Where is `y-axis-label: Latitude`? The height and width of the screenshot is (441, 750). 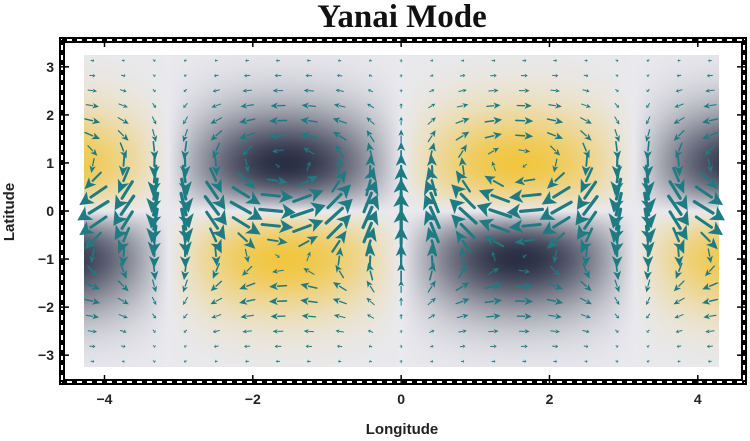 y-axis-label: Latitude is located at coordinates (9, 212).